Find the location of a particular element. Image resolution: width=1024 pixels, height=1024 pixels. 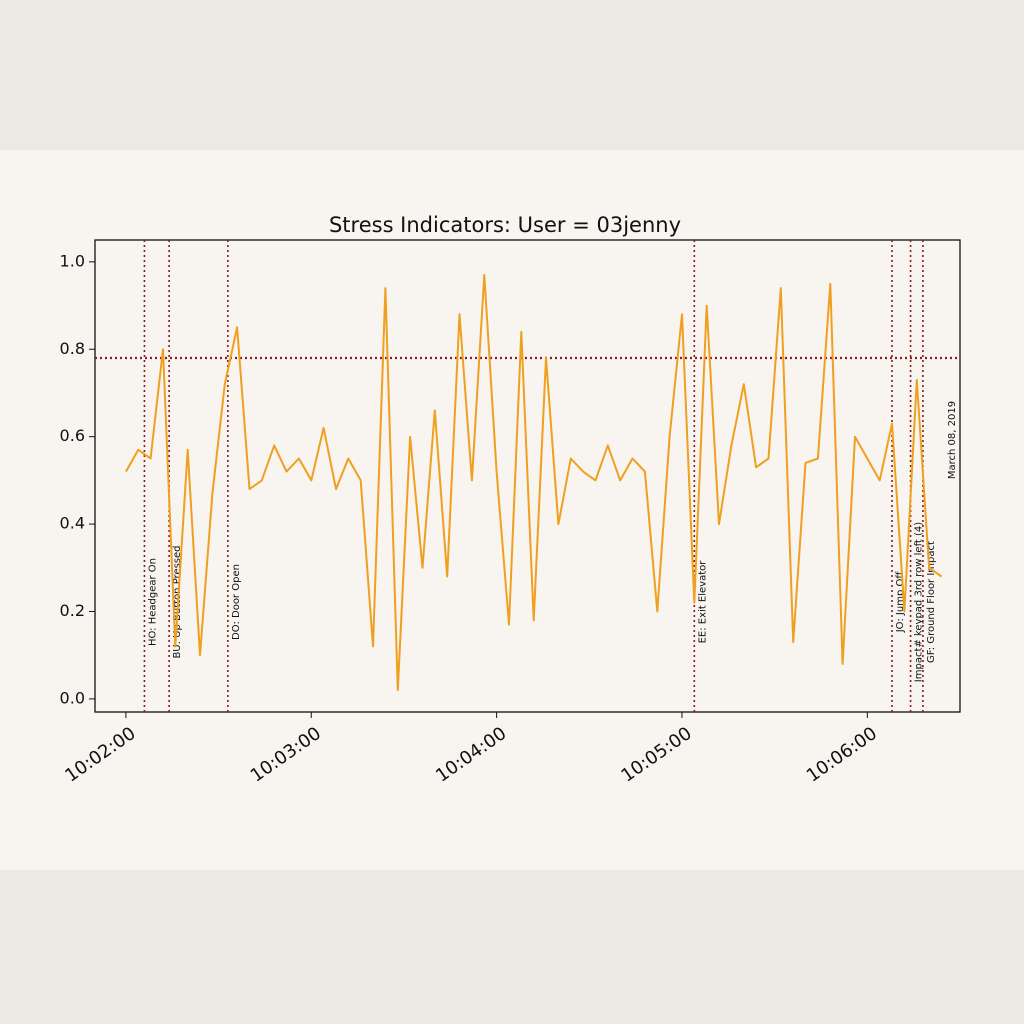

side-note: March 08, 2019 is located at coordinates (952, 440).